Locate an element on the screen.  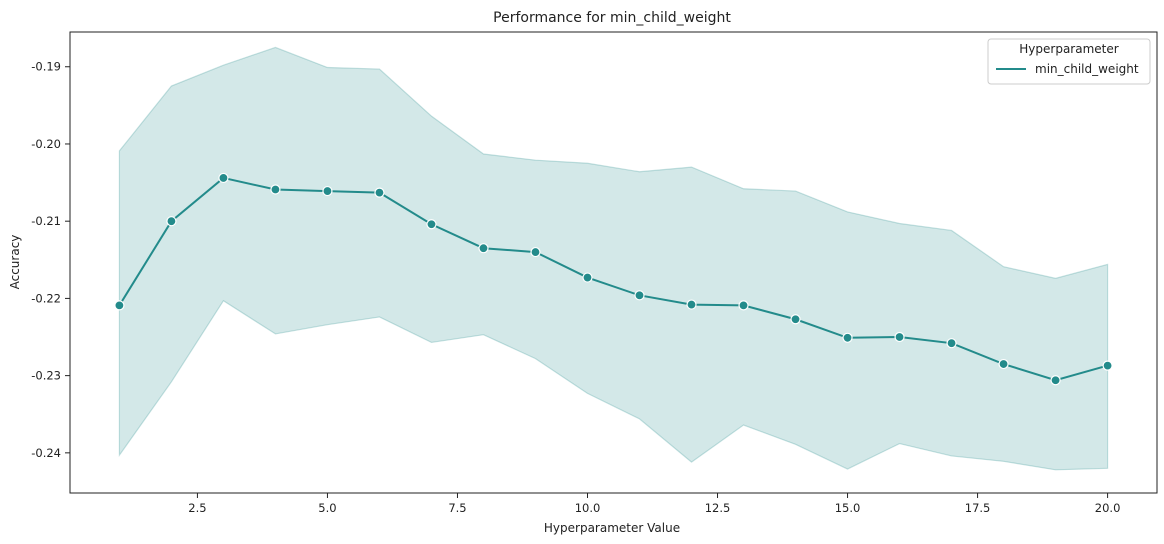
legend: Hyperparameter min_child_weight is located at coordinates (1069, 61).